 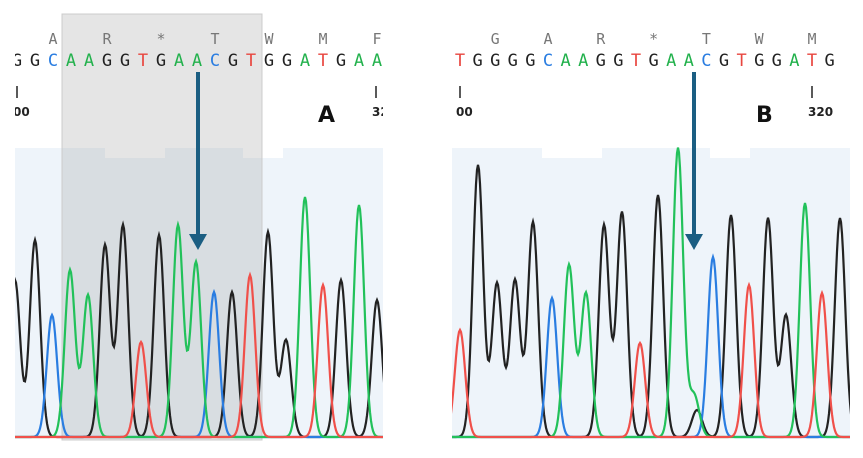 I want to click on amino-acid: F, so click(x=376, y=39).